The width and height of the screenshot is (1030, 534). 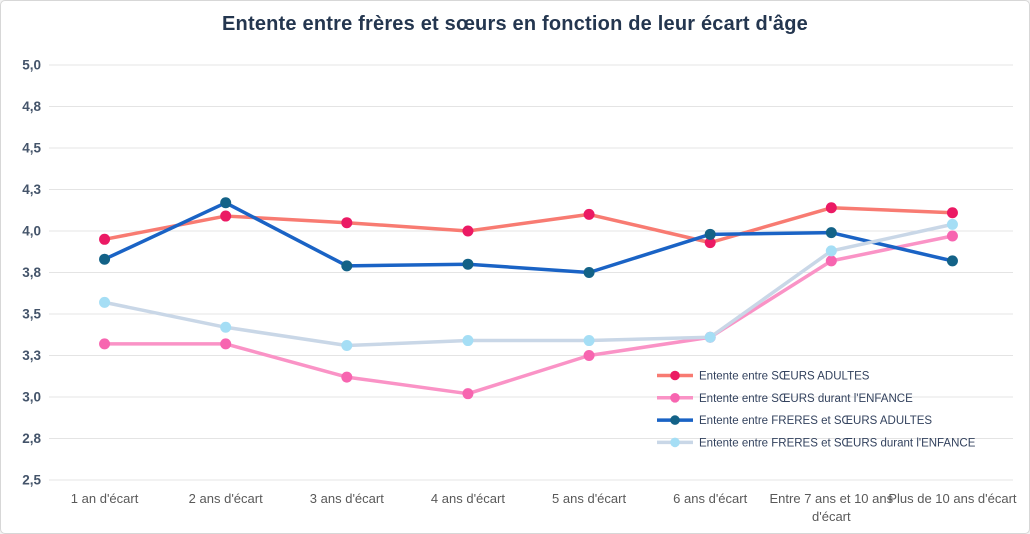 What do you see at coordinates (31, 106) in the screenshot?
I see `y-tick-label: 4,8` at bounding box center [31, 106].